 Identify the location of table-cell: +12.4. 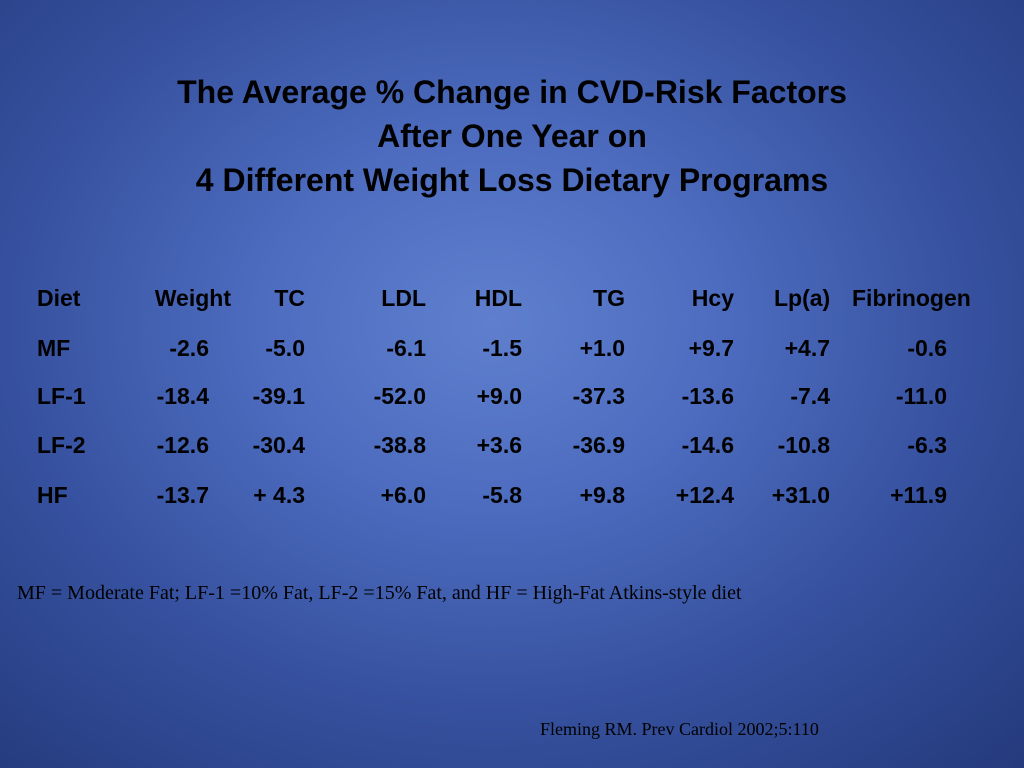
(704, 495).